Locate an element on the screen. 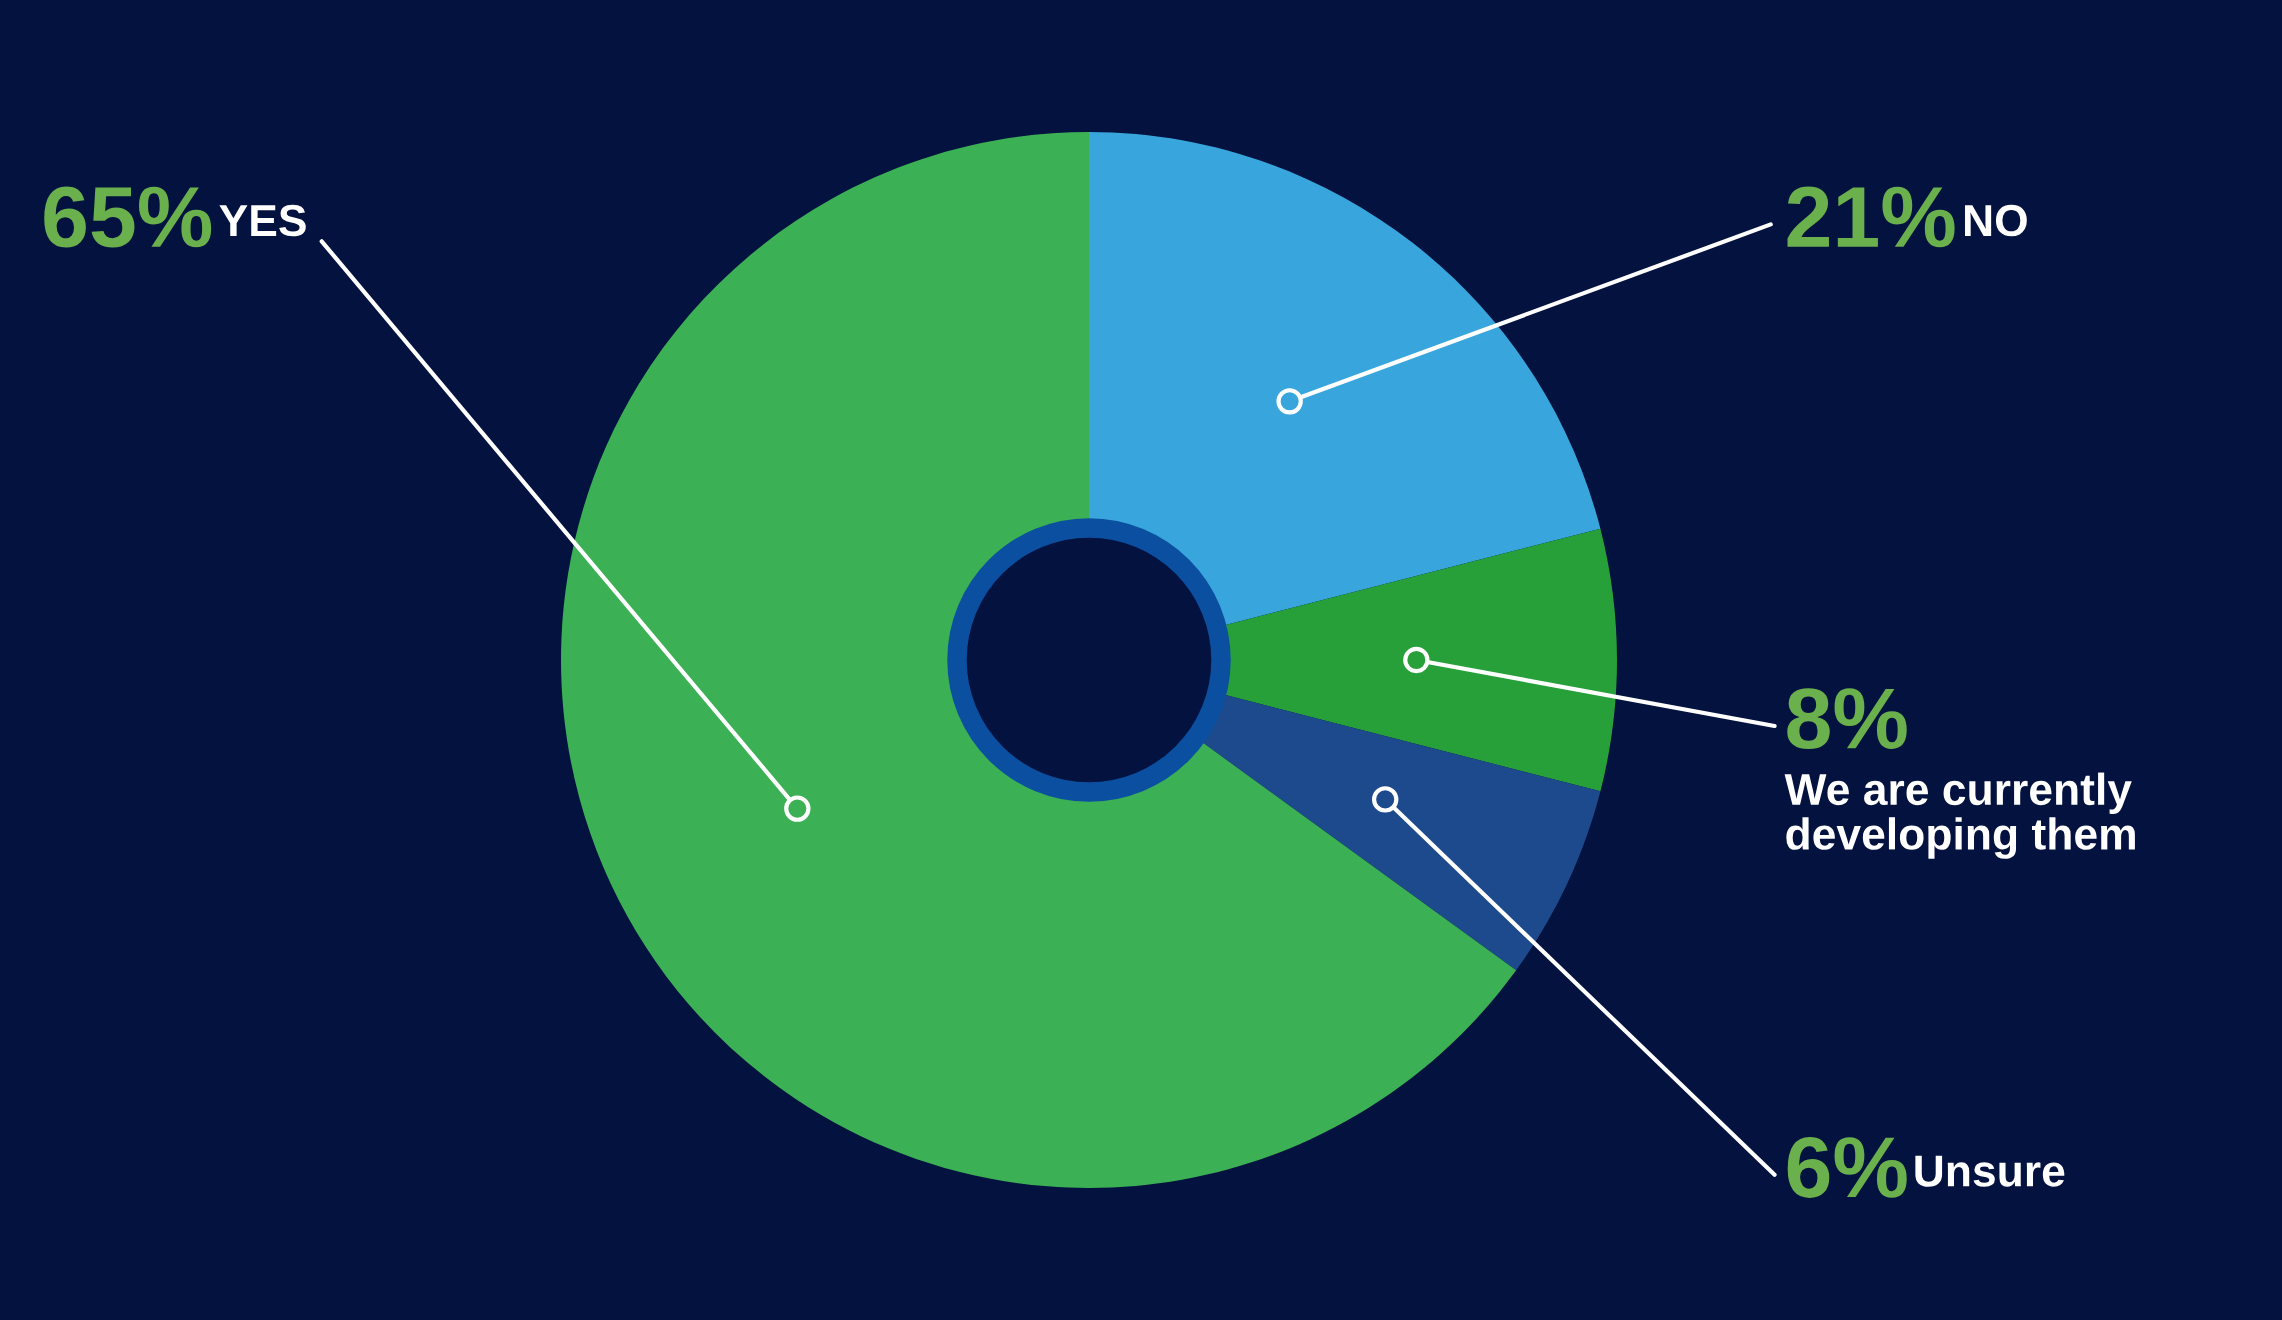 Image resolution: width=2282 pixels, height=1320 pixels. data-label: 21% is located at coordinates (1871, 217).